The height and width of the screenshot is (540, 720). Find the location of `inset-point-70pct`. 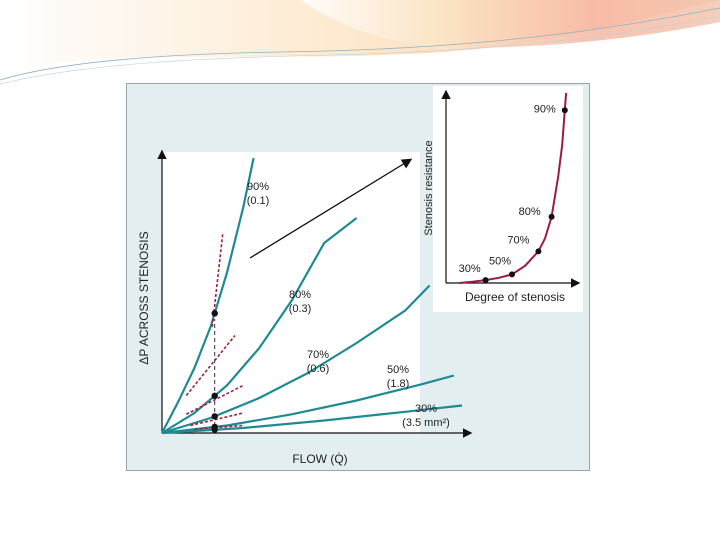

inset-point-70pct is located at coordinates (538, 251).